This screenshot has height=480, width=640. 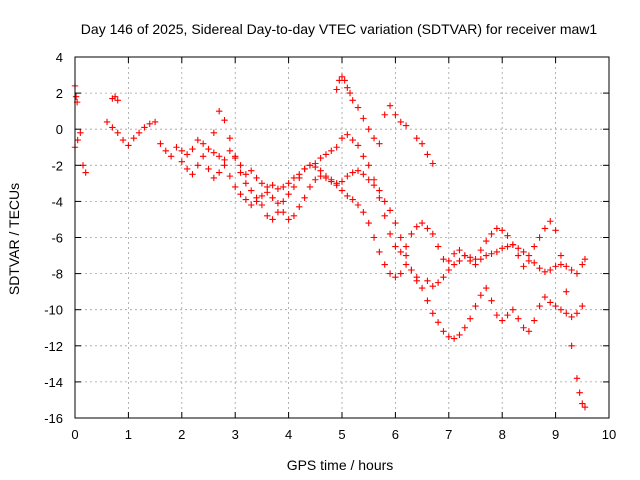 What do you see at coordinates (74, 434) in the screenshot?
I see `x-tick-label: 0` at bounding box center [74, 434].